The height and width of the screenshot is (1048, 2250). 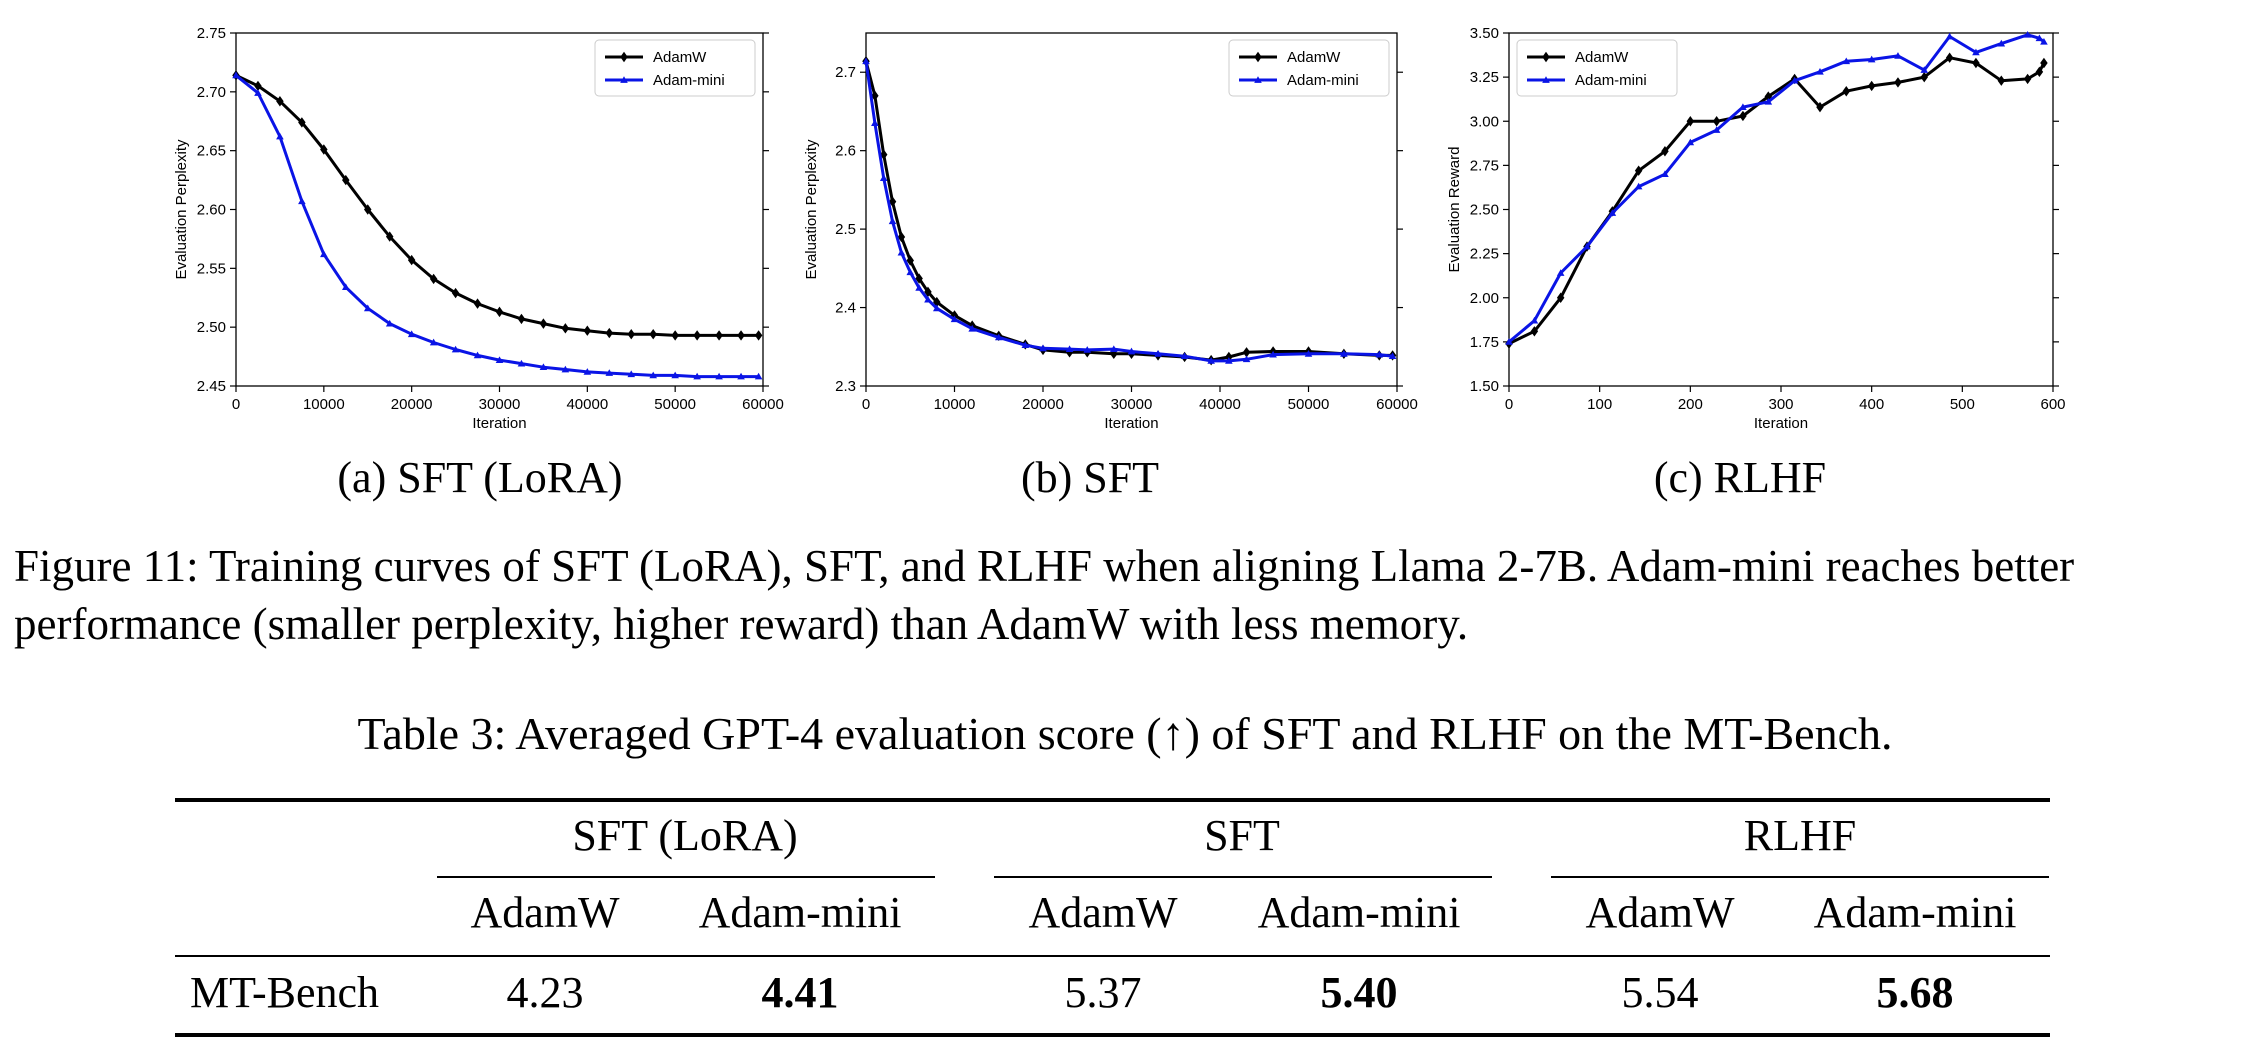 I want to click on table-bottom-rule, so click(x=1112, y=1035).